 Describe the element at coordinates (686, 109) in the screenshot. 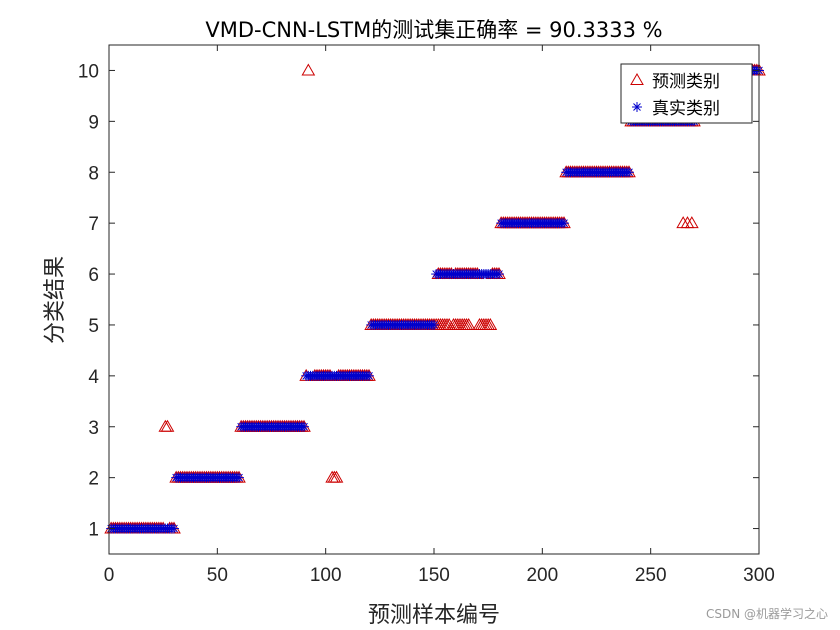

I see `legend-label-actual: 真实类别` at that location.